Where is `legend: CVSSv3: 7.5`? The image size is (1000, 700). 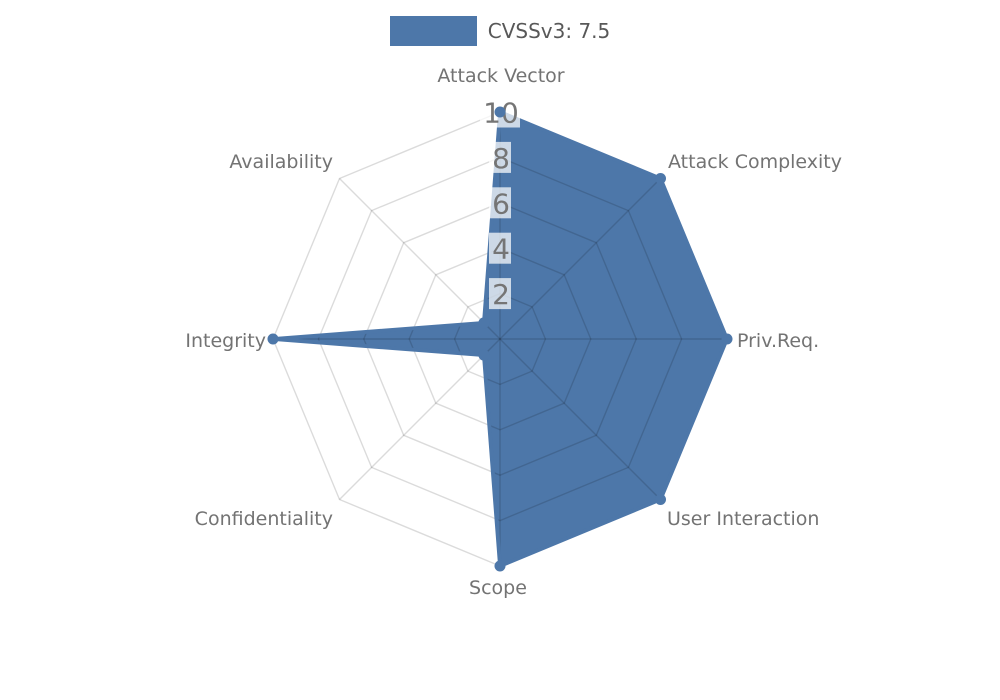 legend: CVSSv3: 7.5 is located at coordinates (500, 31).